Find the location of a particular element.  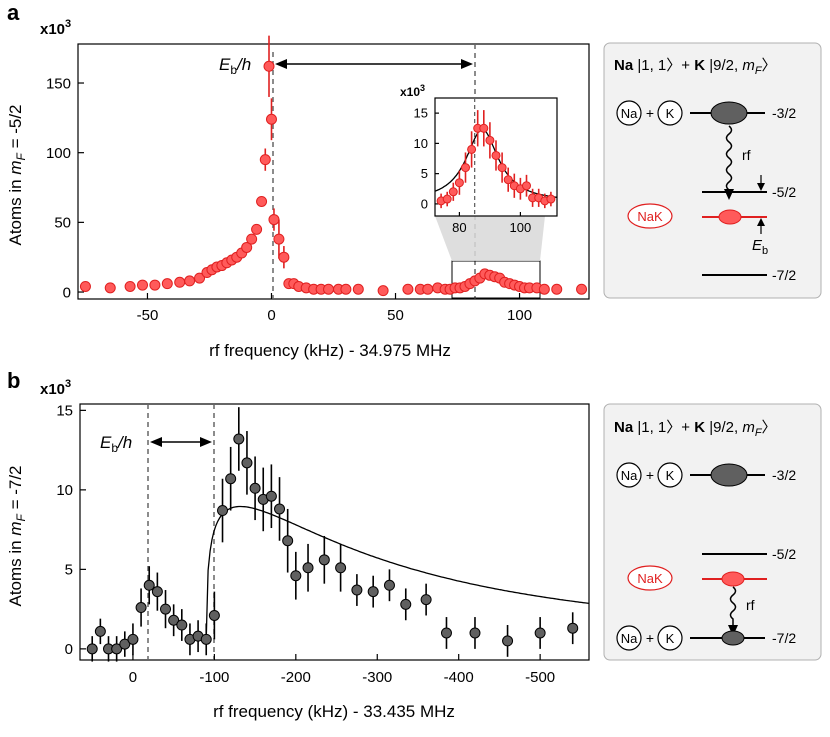

panel-b-eb-arrowhead-right is located at coordinates (206, 442).